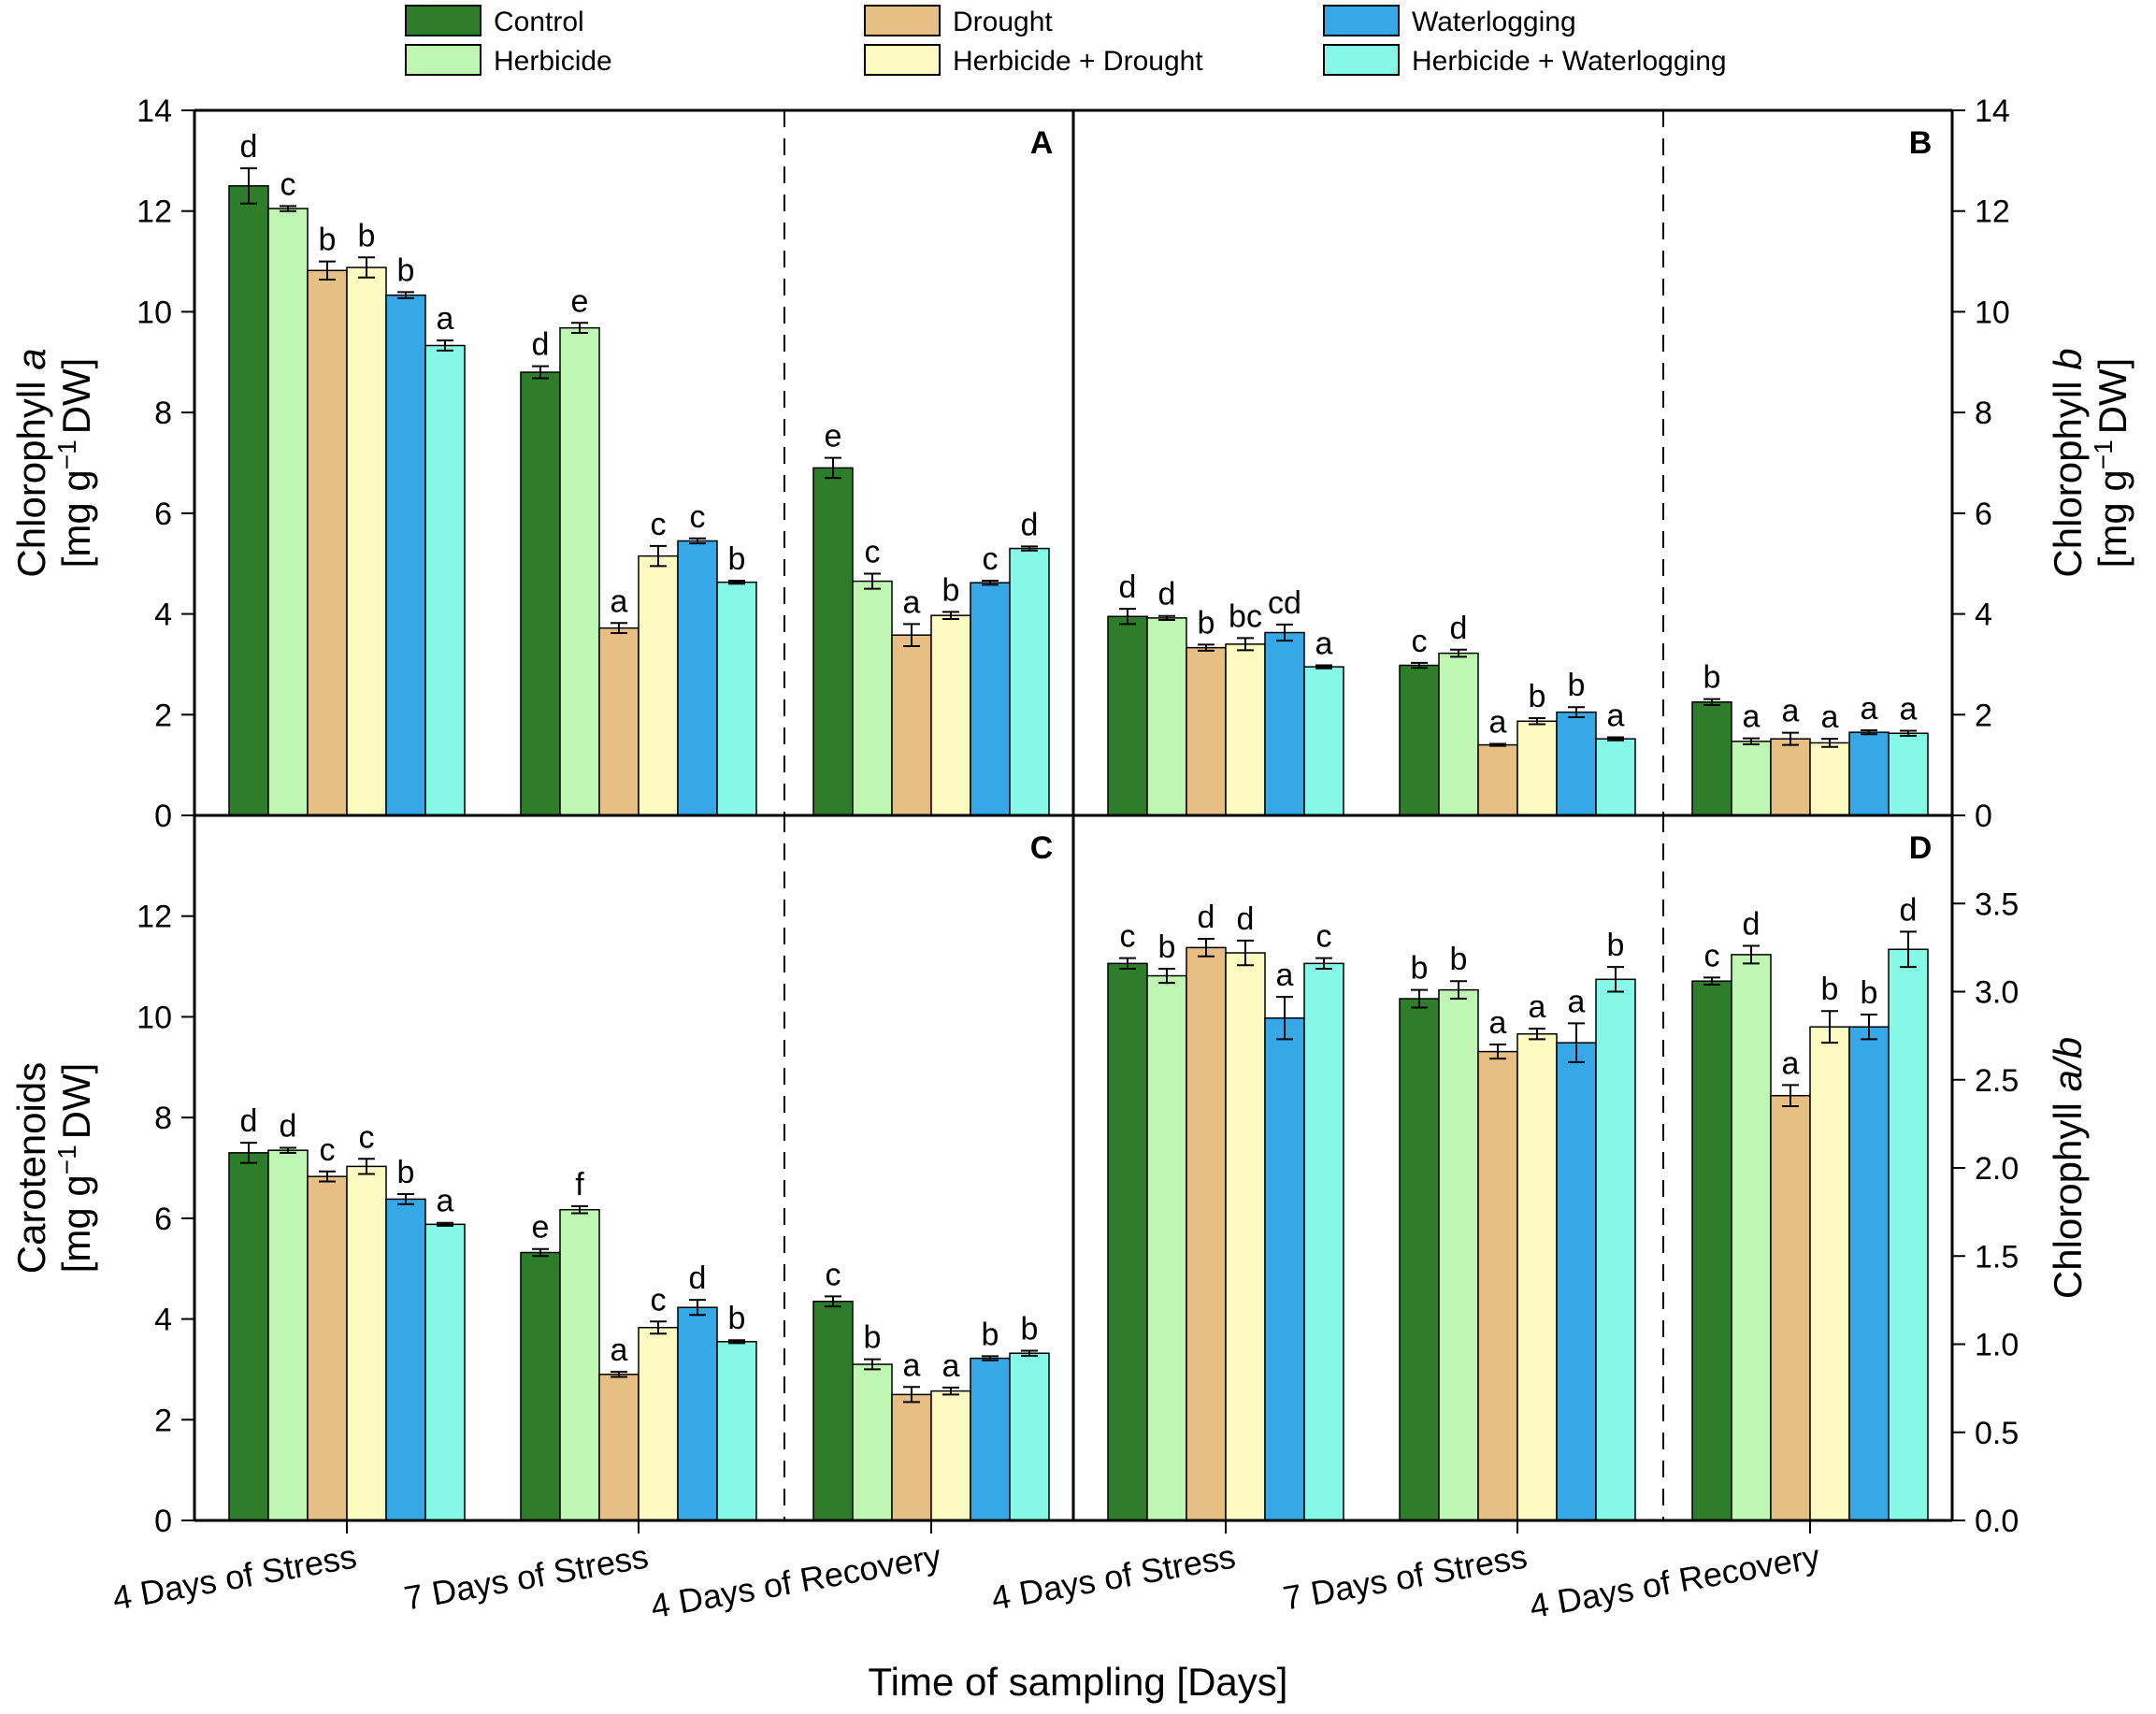 The width and height of the screenshot is (2156, 1714). Describe the element at coordinates (163, 1521) in the screenshot. I see `y-tick-label-C: 0` at that location.